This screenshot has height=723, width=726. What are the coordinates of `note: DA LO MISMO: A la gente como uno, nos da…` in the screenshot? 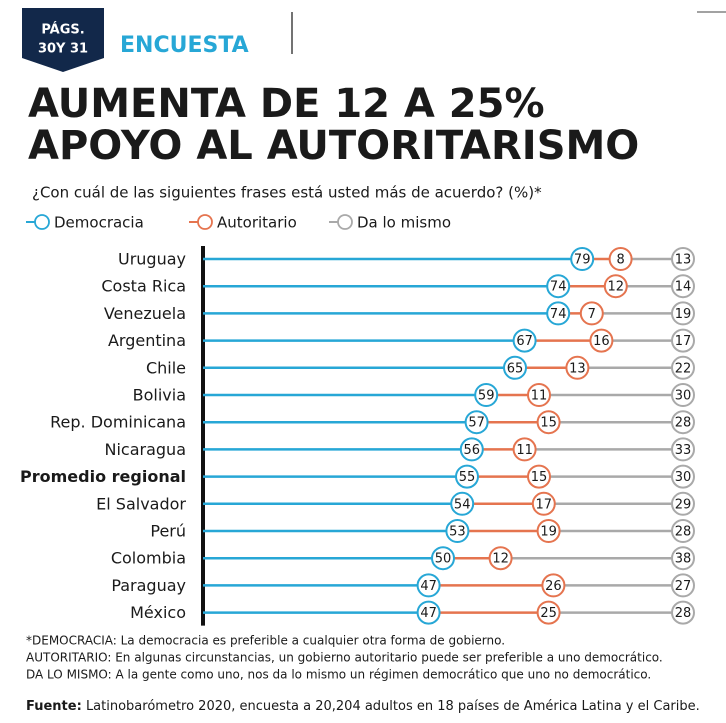 It's located at (338, 675).